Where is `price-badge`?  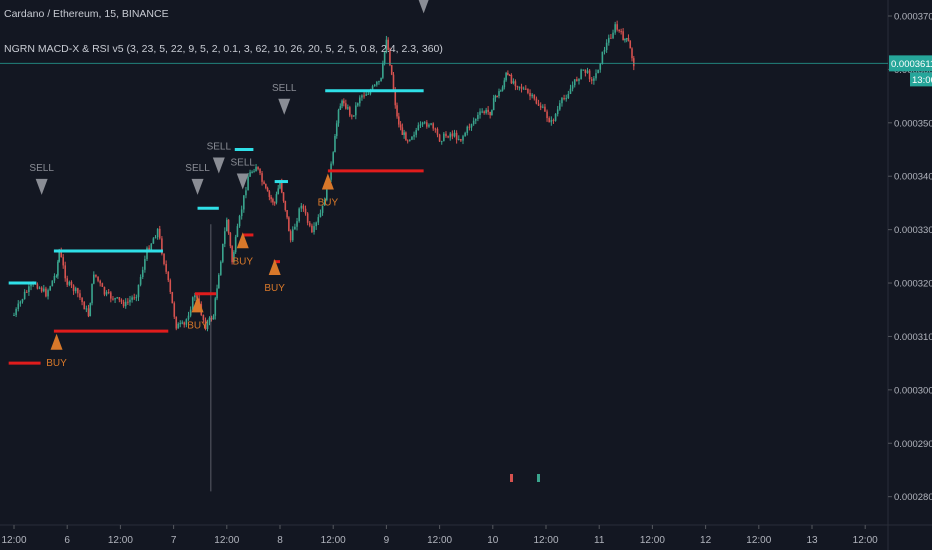 price-badge is located at coordinates (910, 63).